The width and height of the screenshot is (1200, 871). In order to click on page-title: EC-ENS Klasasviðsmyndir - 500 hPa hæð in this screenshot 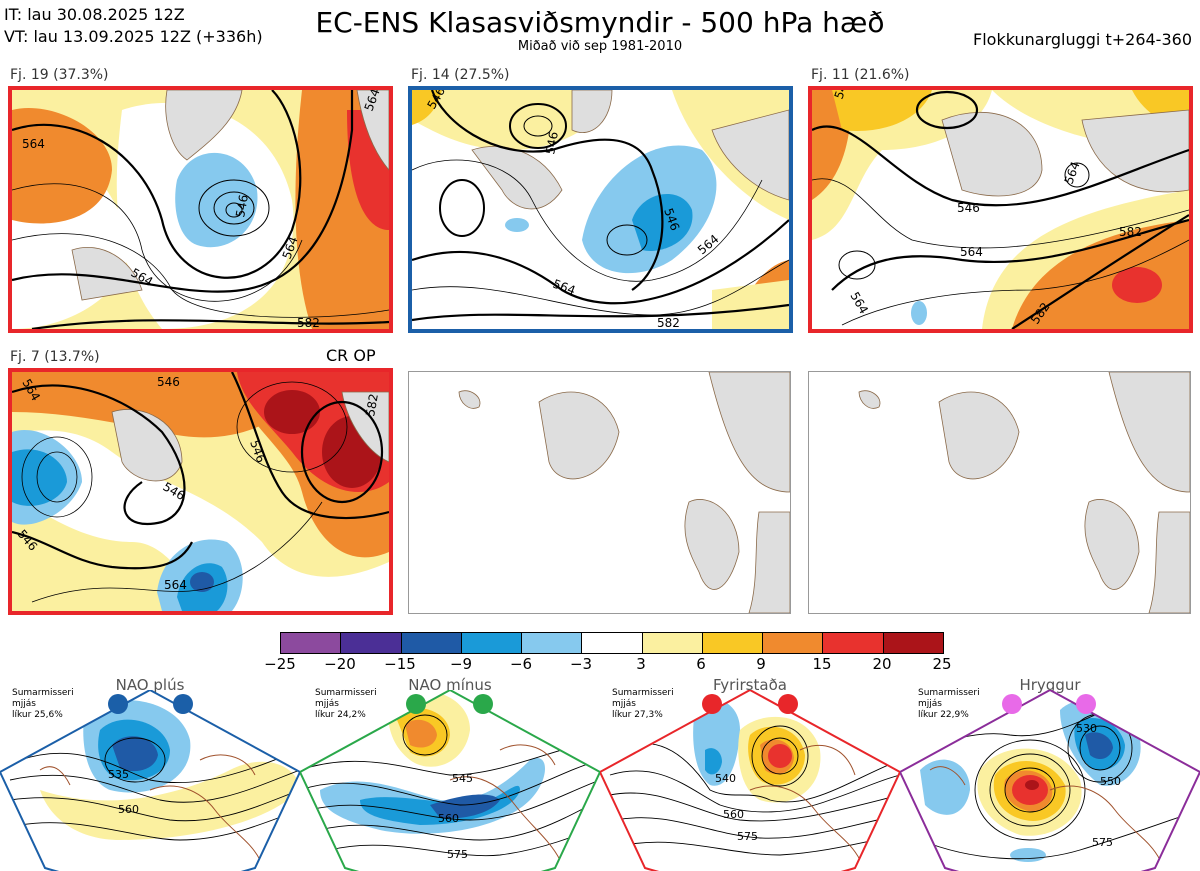, I will do `click(600, 22)`.